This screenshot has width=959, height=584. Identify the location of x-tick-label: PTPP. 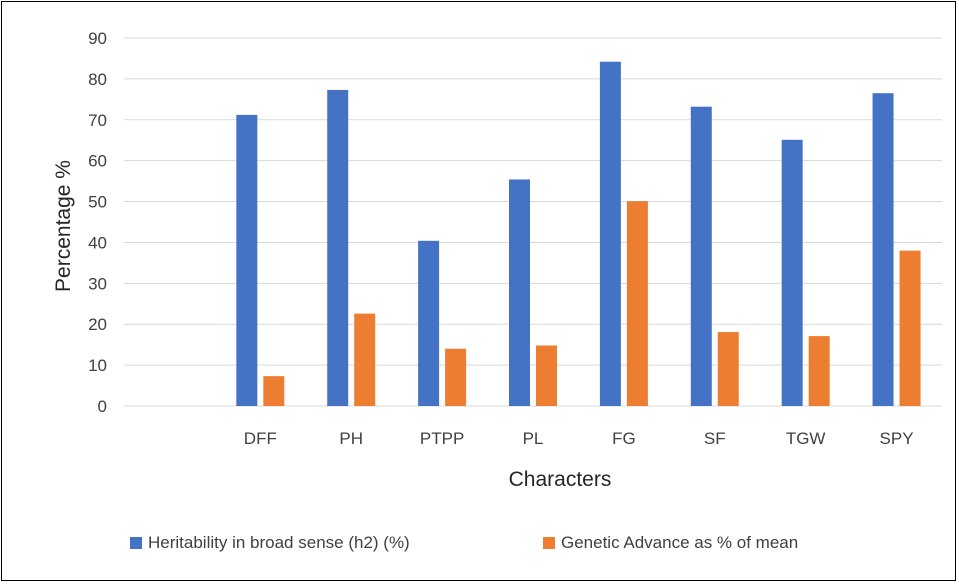
(442, 438).